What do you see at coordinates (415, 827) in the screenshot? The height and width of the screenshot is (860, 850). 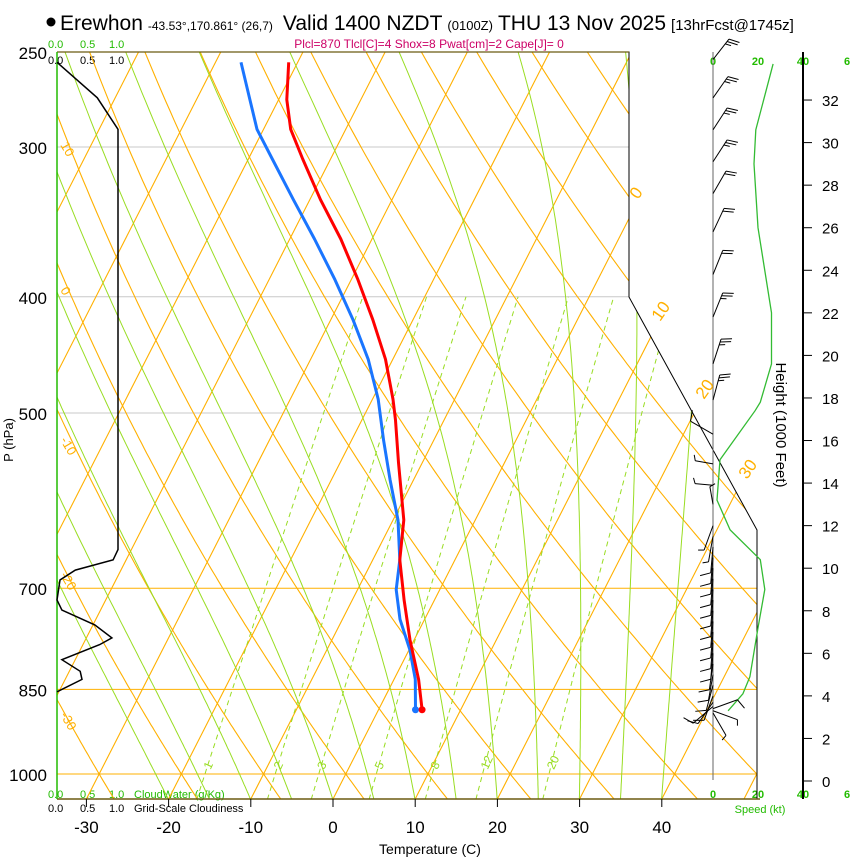 I see `temperature-tick-label: 10` at bounding box center [415, 827].